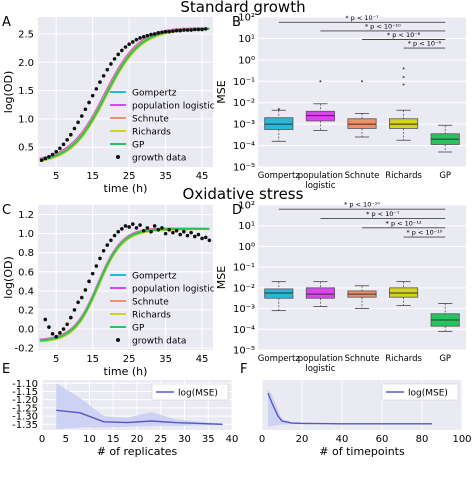  I want to click on panel-c-legend-label-gp: GP, so click(138, 329).